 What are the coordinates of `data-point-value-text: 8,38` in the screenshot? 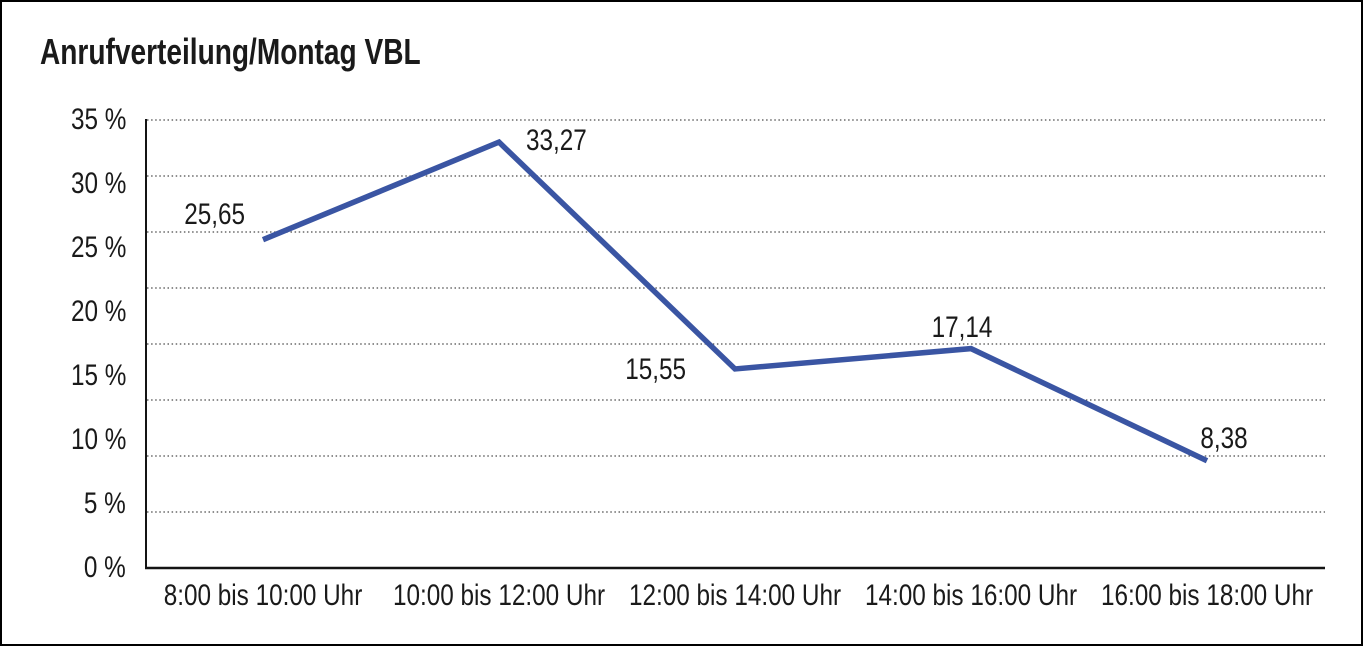 It's located at (1224, 438).